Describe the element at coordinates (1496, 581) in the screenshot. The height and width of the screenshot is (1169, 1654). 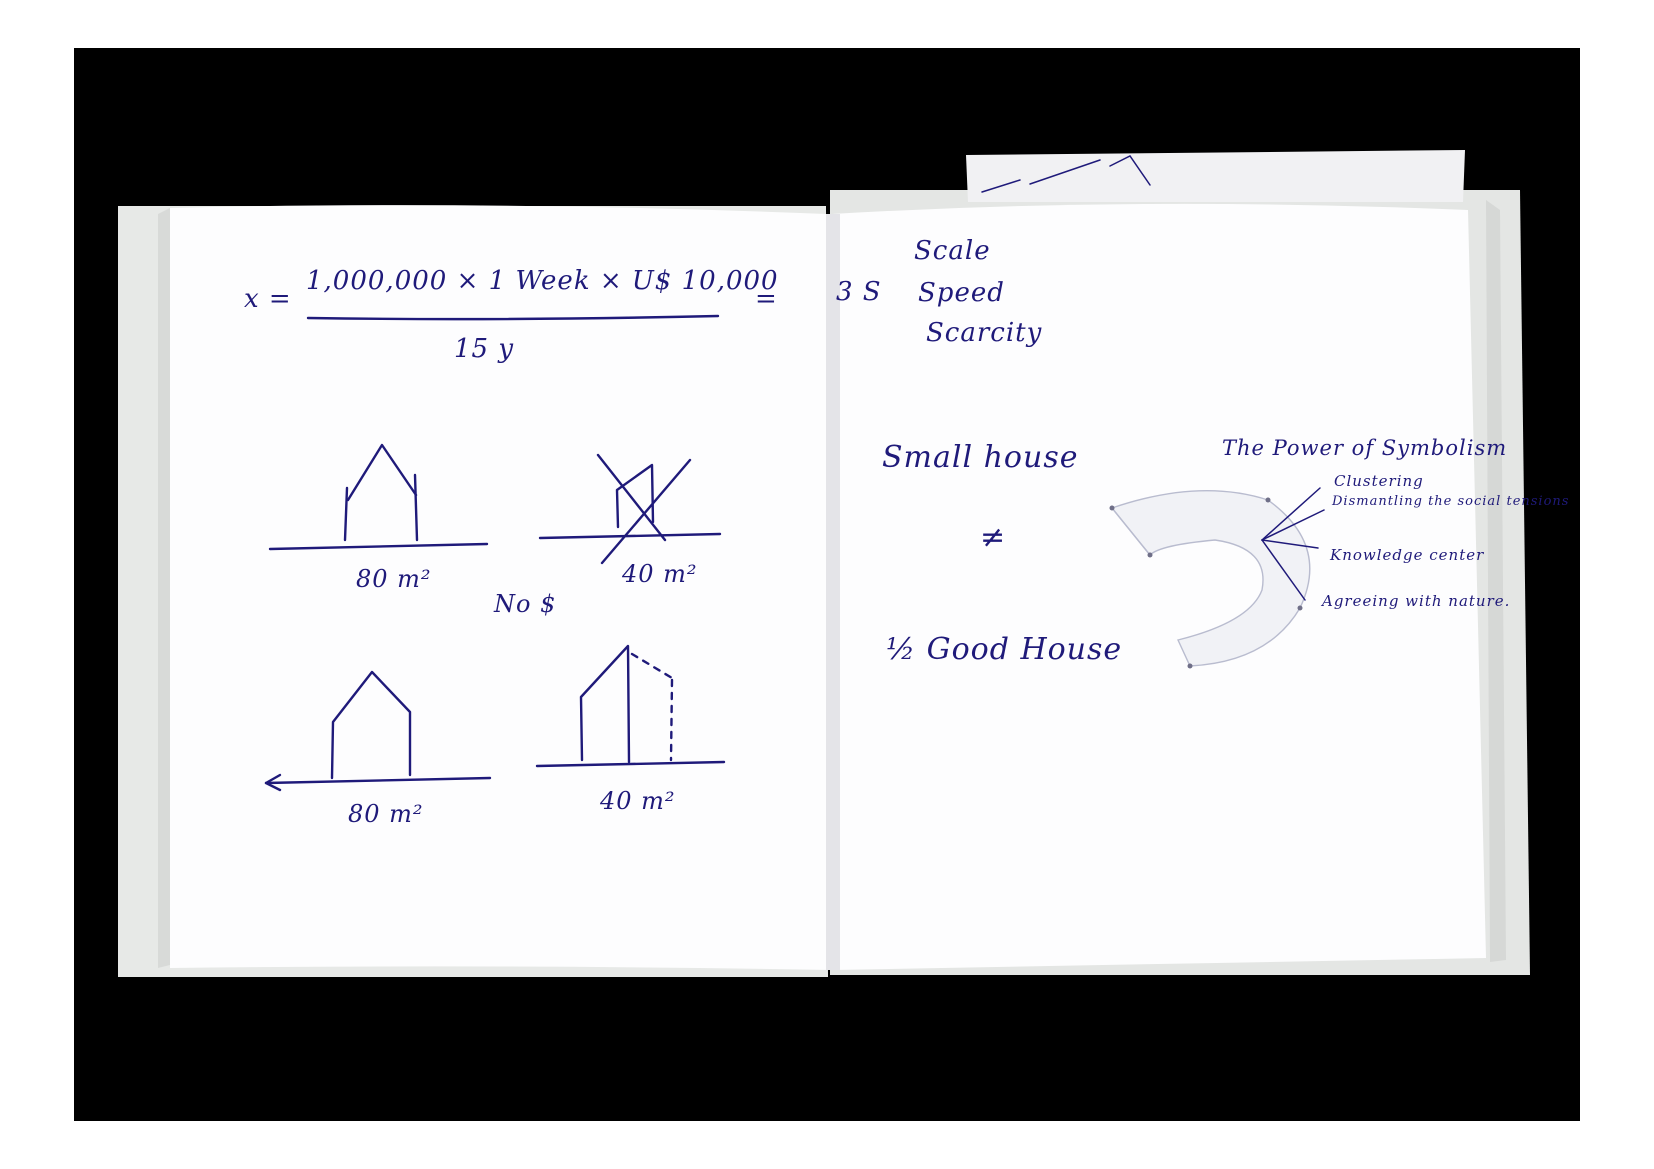
I see `right-page-stack` at that location.